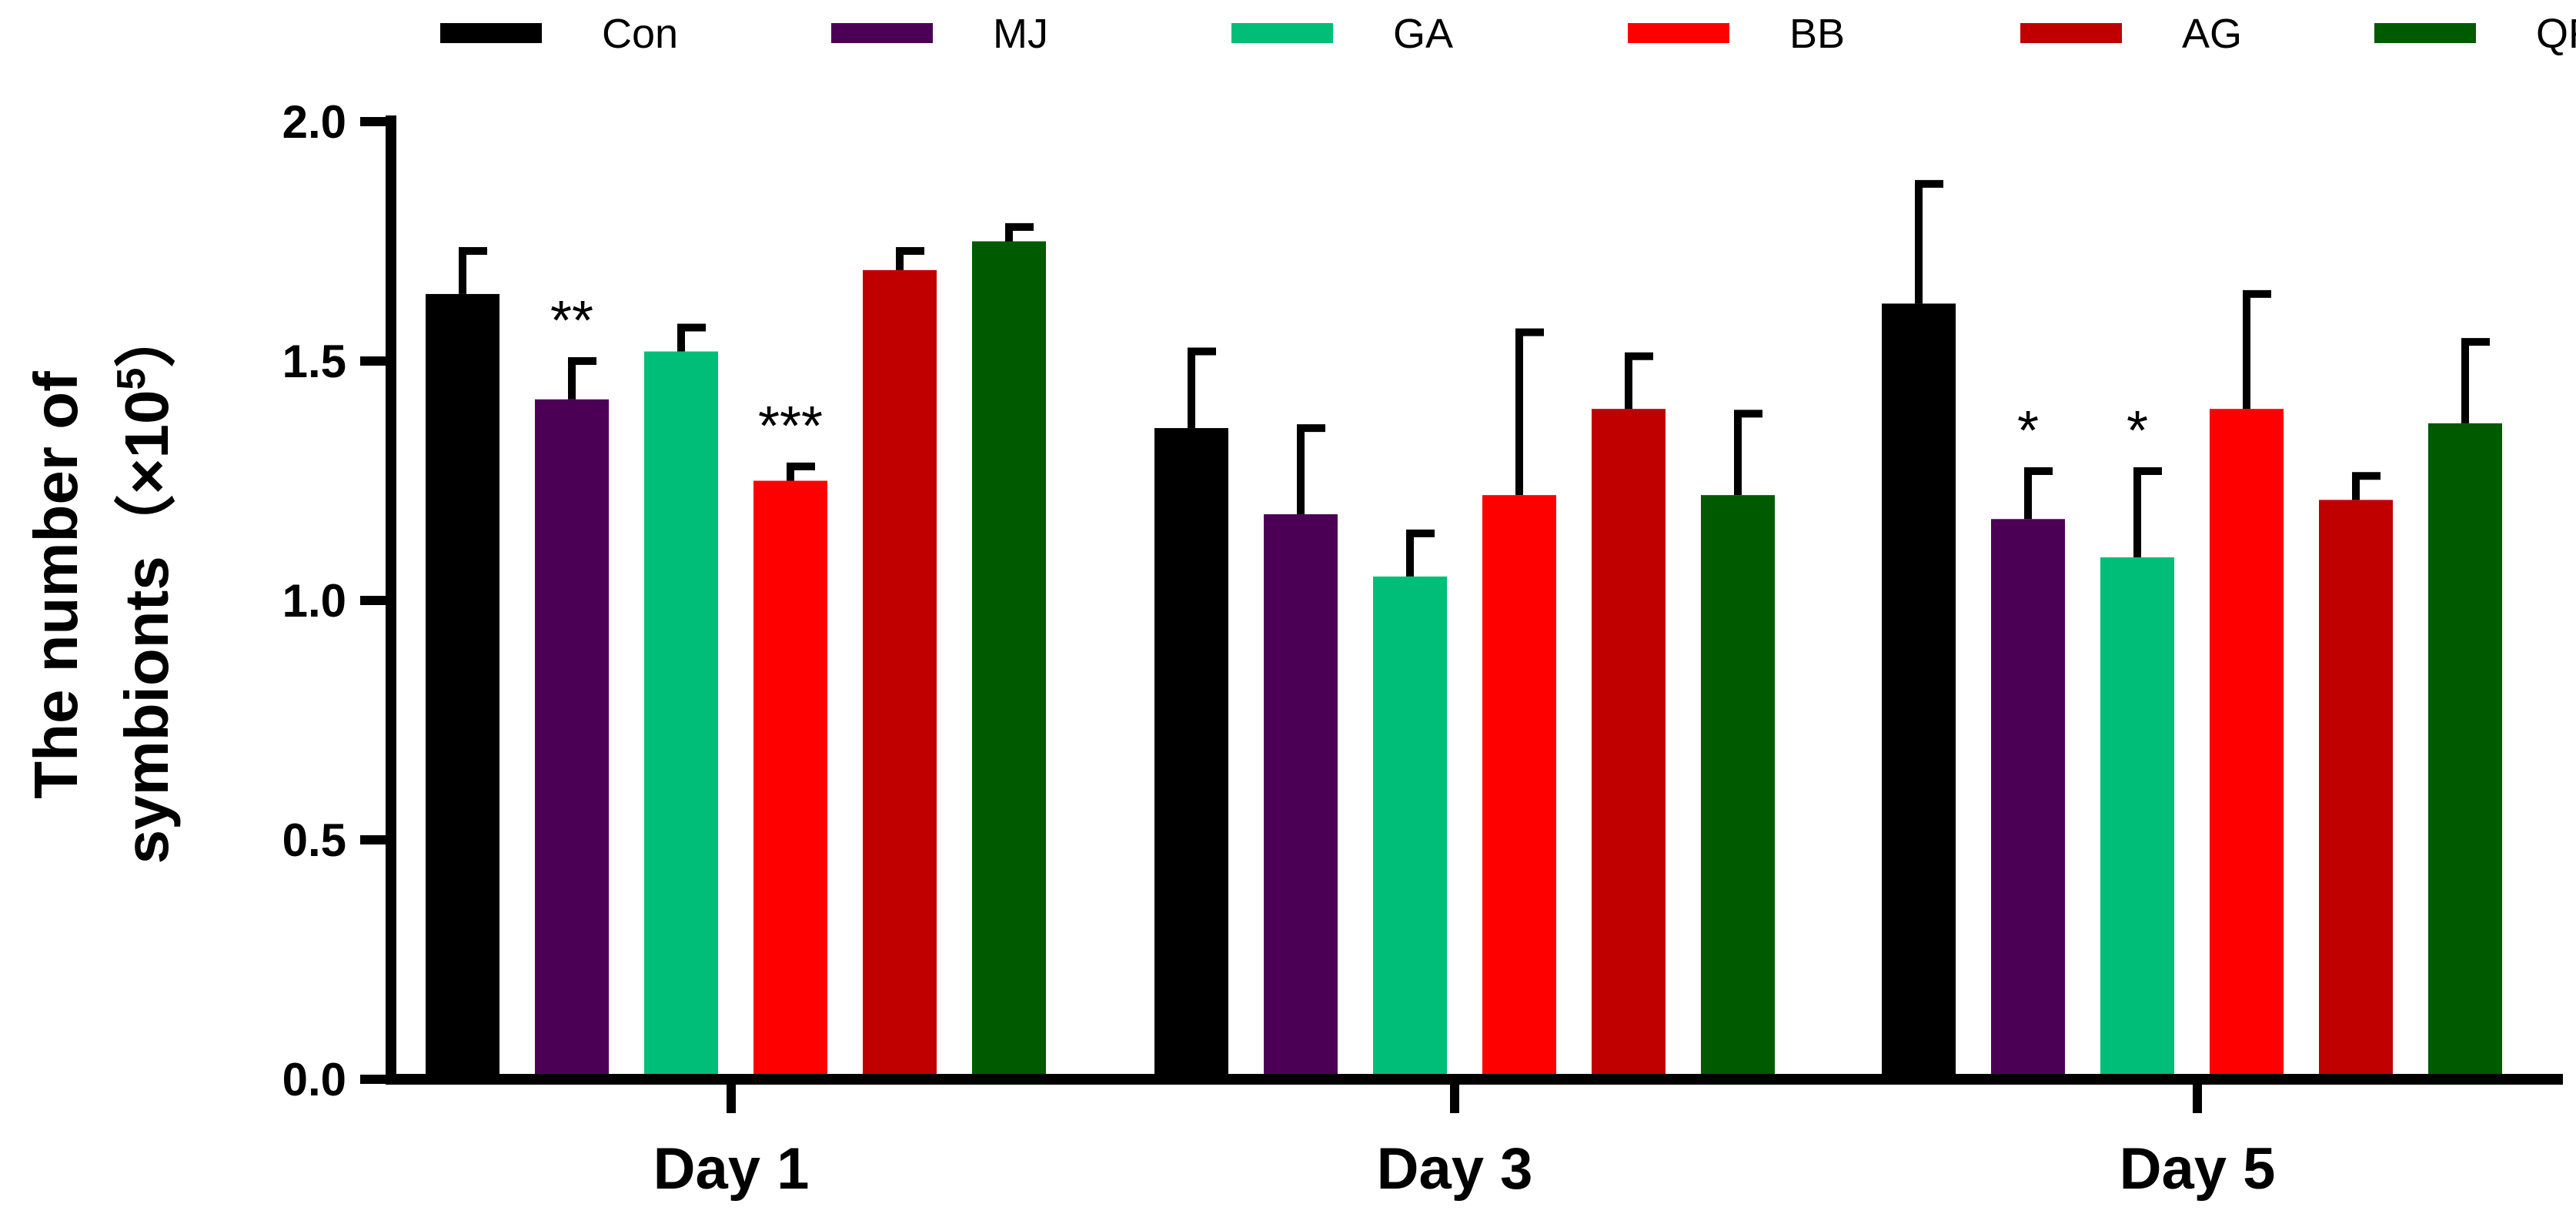  What do you see at coordinates (1282, 33) in the screenshot?
I see `legend-swatch-ga` at bounding box center [1282, 33].